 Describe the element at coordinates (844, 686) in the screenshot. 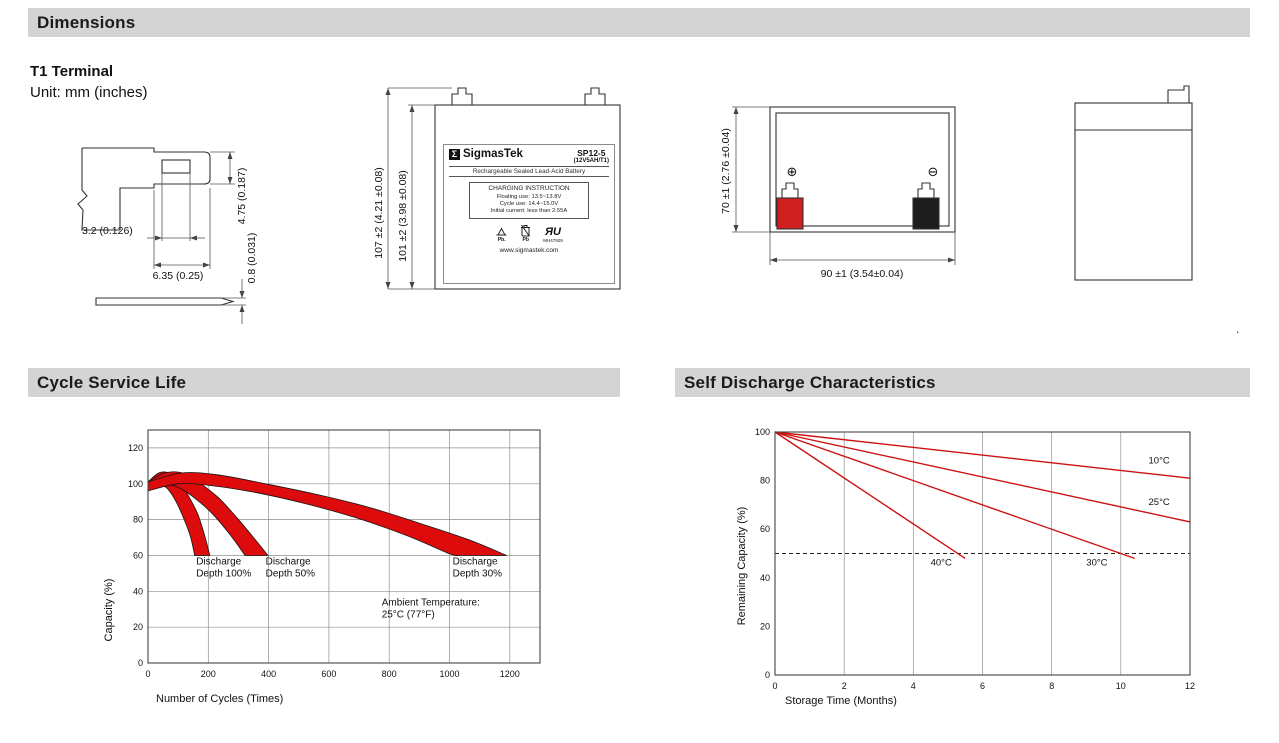

I see `x-tick-label: 2` at that location.